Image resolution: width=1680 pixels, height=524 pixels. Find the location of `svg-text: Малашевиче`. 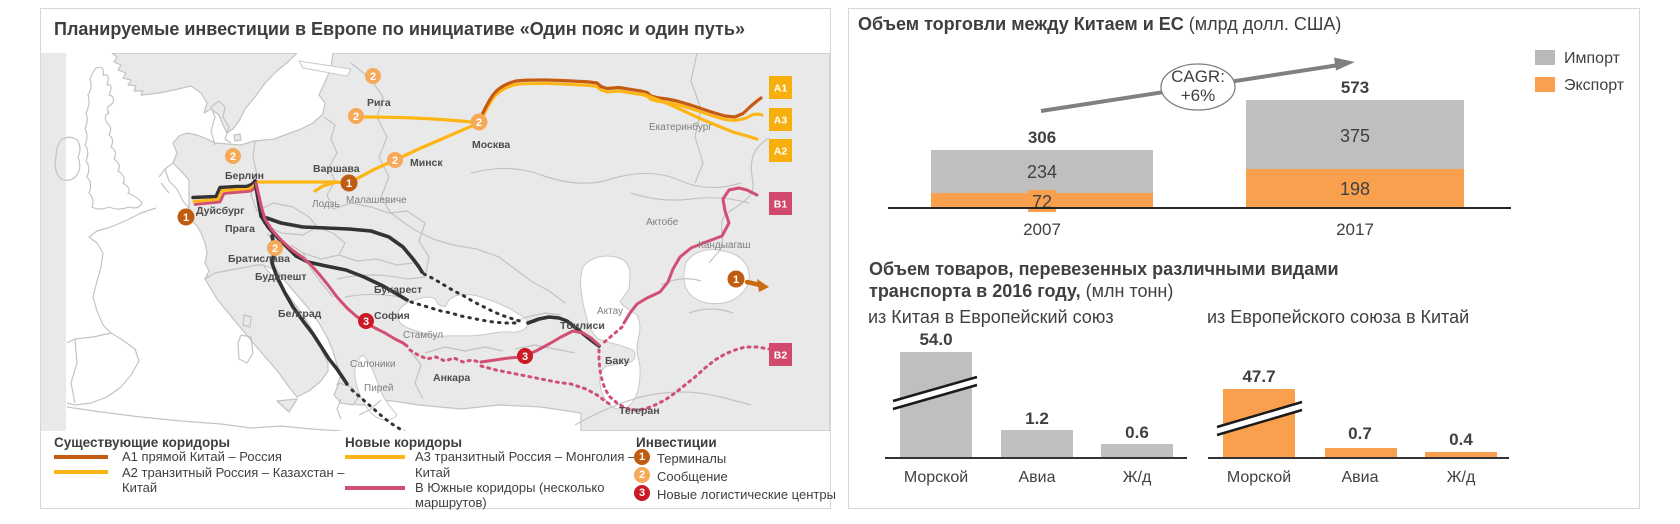

svg-text: Малашевиче is located at coordinates (376, 200).